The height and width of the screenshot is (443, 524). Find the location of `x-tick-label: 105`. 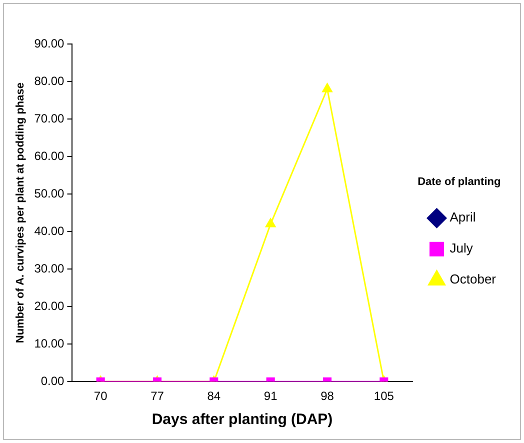

x-tick-label: 105 is located at coordinates (384, 396).